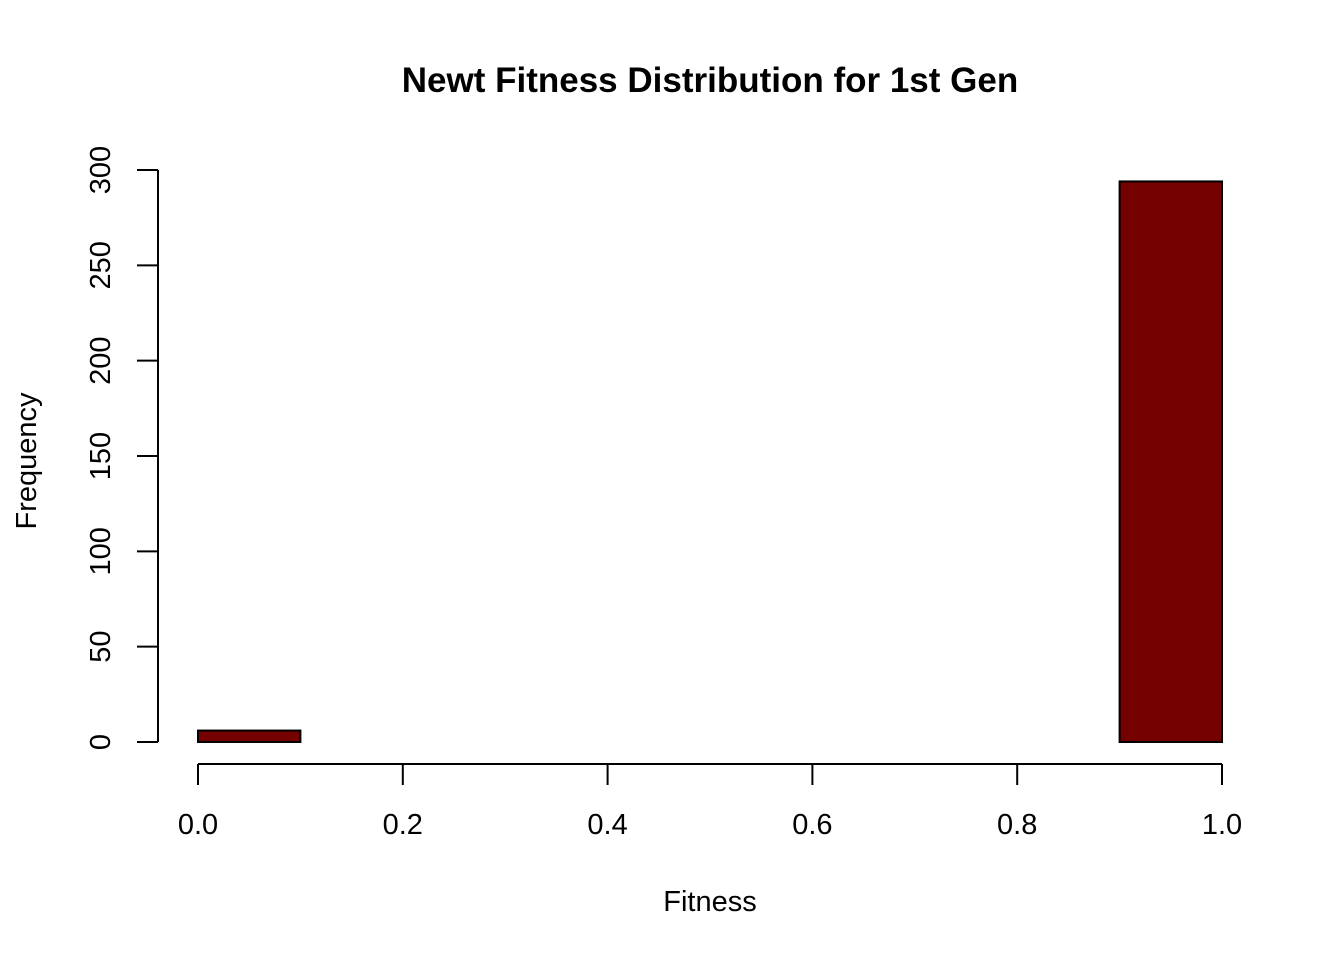 This screenshot has width=1344, height=960. Describe the element at coordinates (710, 80) in the screenshot. I see `chart-title: Newt Fitness Distribution for 1st Gen` at that location.